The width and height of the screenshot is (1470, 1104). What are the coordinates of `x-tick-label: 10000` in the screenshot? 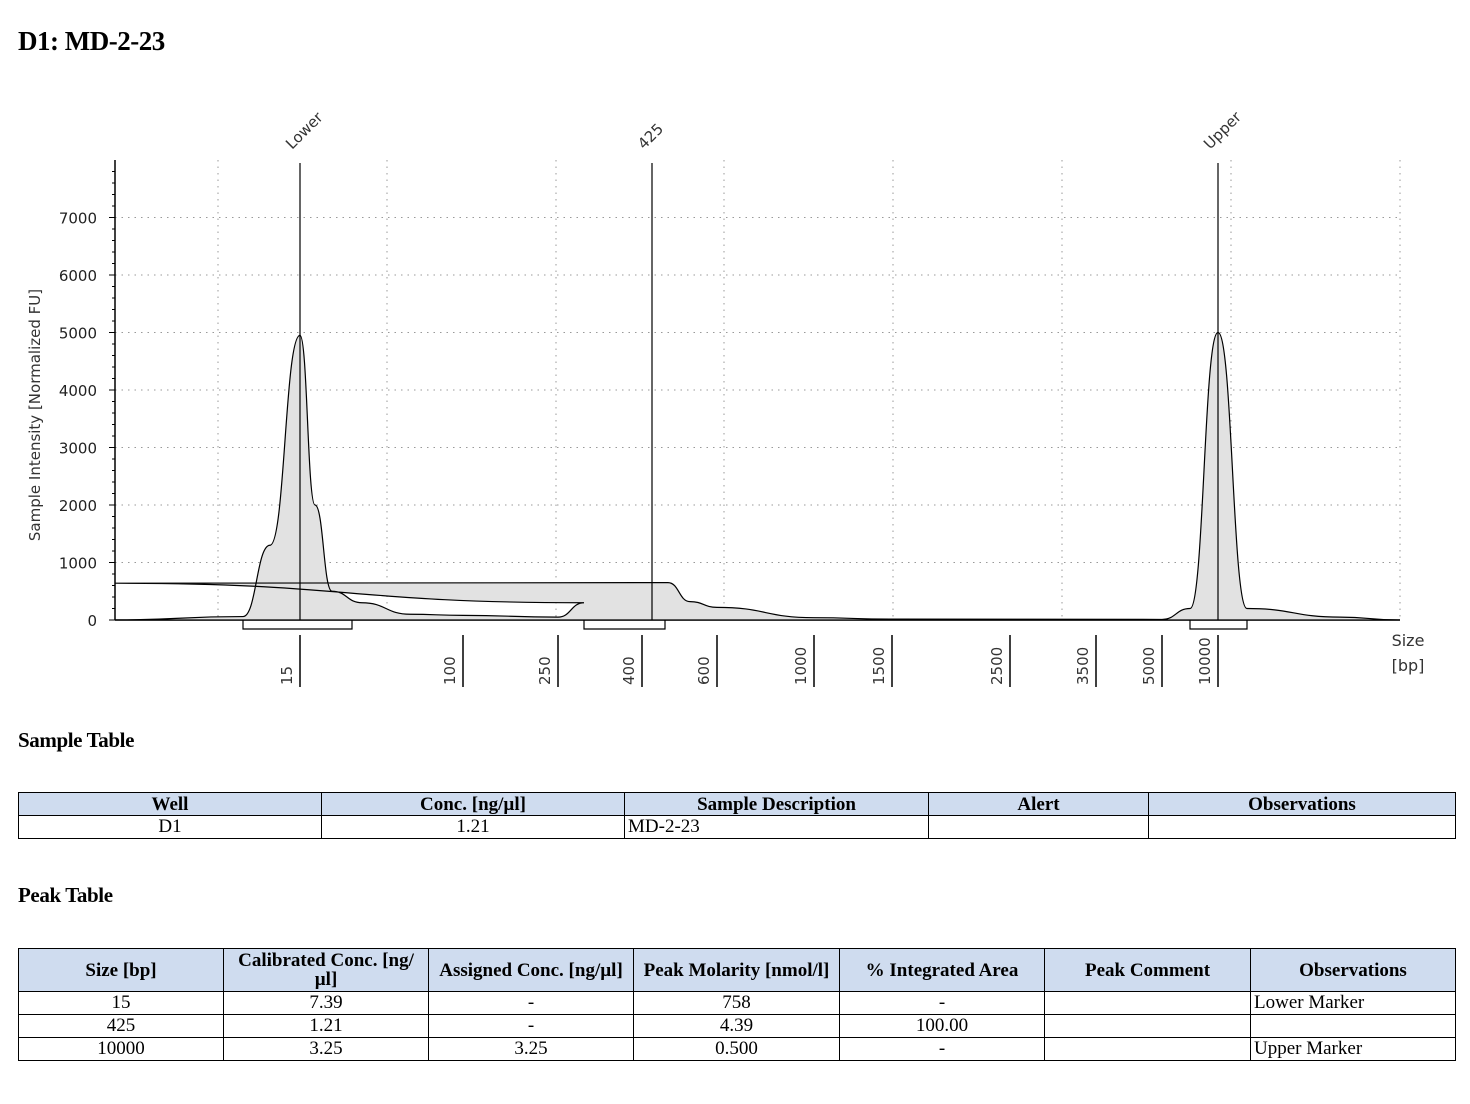 It's located at (1205, 661).